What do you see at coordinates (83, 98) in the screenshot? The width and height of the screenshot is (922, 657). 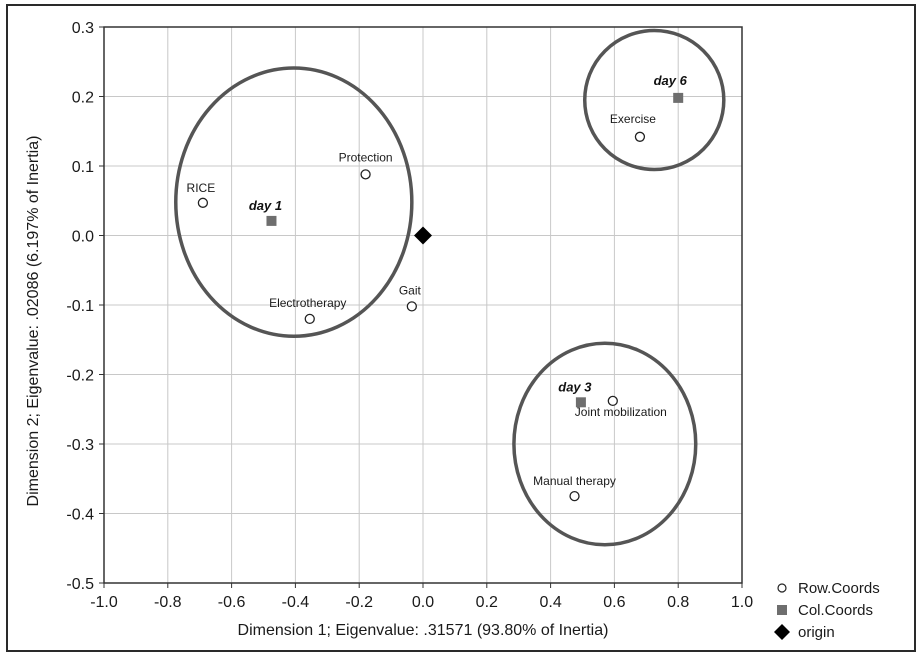 I see `y-tick-label: 0.2` at bounding box center [83, 98].